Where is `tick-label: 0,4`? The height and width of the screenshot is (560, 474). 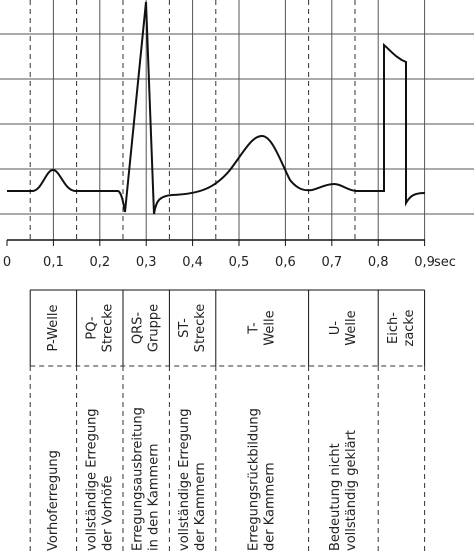
tick-label: 0,4 is located at coordinates (192, 262).